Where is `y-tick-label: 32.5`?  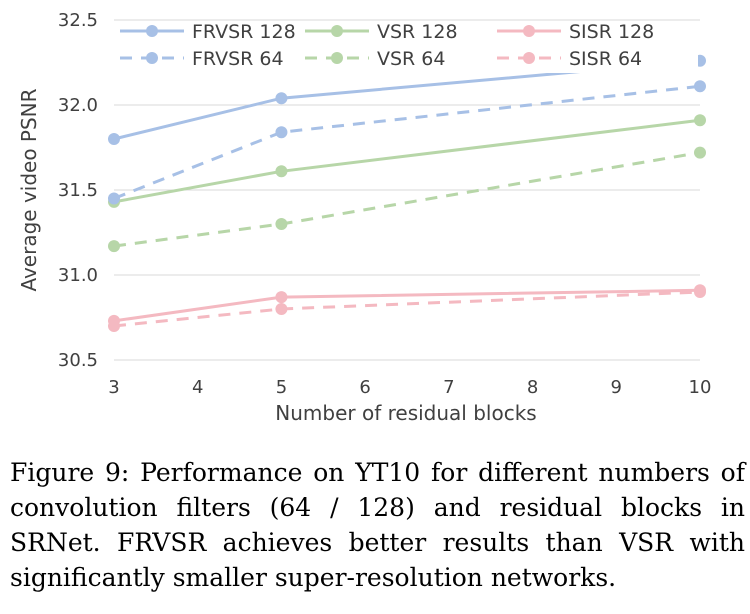 y-tick-label: 32.5 is located at coordinates (78, 20).